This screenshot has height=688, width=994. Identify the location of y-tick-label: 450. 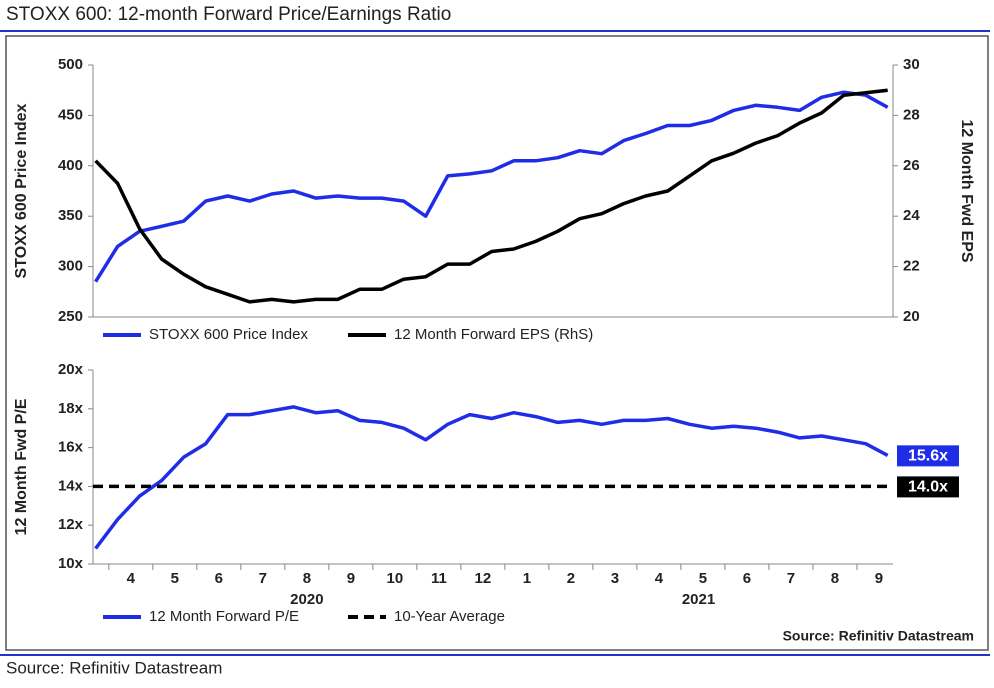
(70, 114).